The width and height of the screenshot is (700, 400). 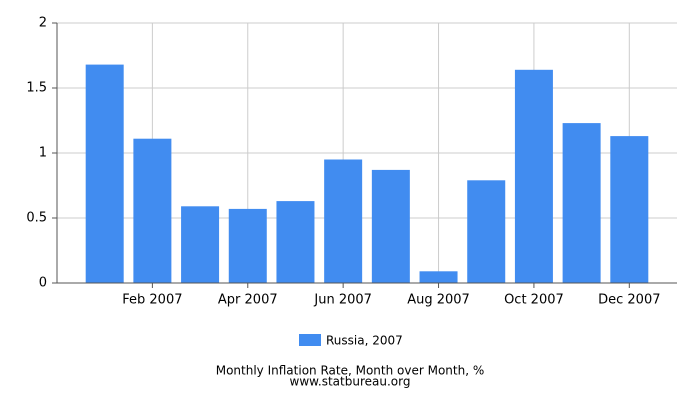 I want to click on x-tick-label: Feb 2007, so click(x=152, y=300).